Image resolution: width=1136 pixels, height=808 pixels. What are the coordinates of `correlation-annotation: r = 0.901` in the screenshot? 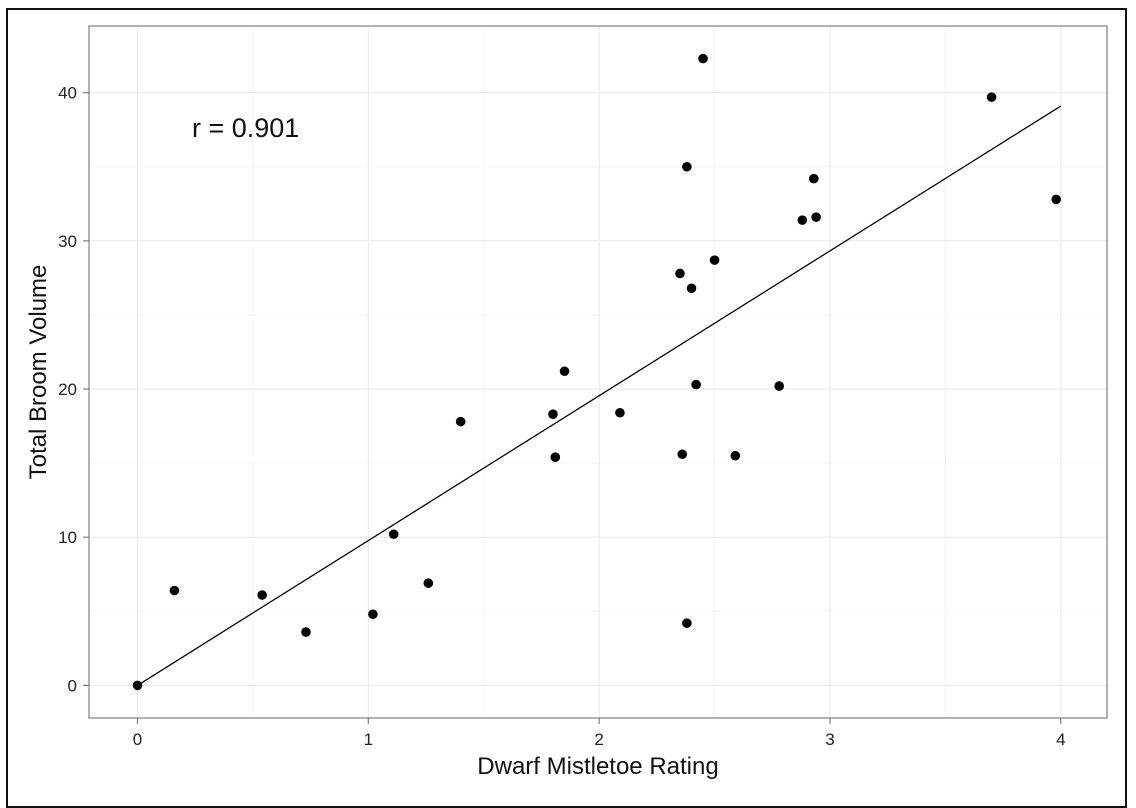 It's located at (245, 128).